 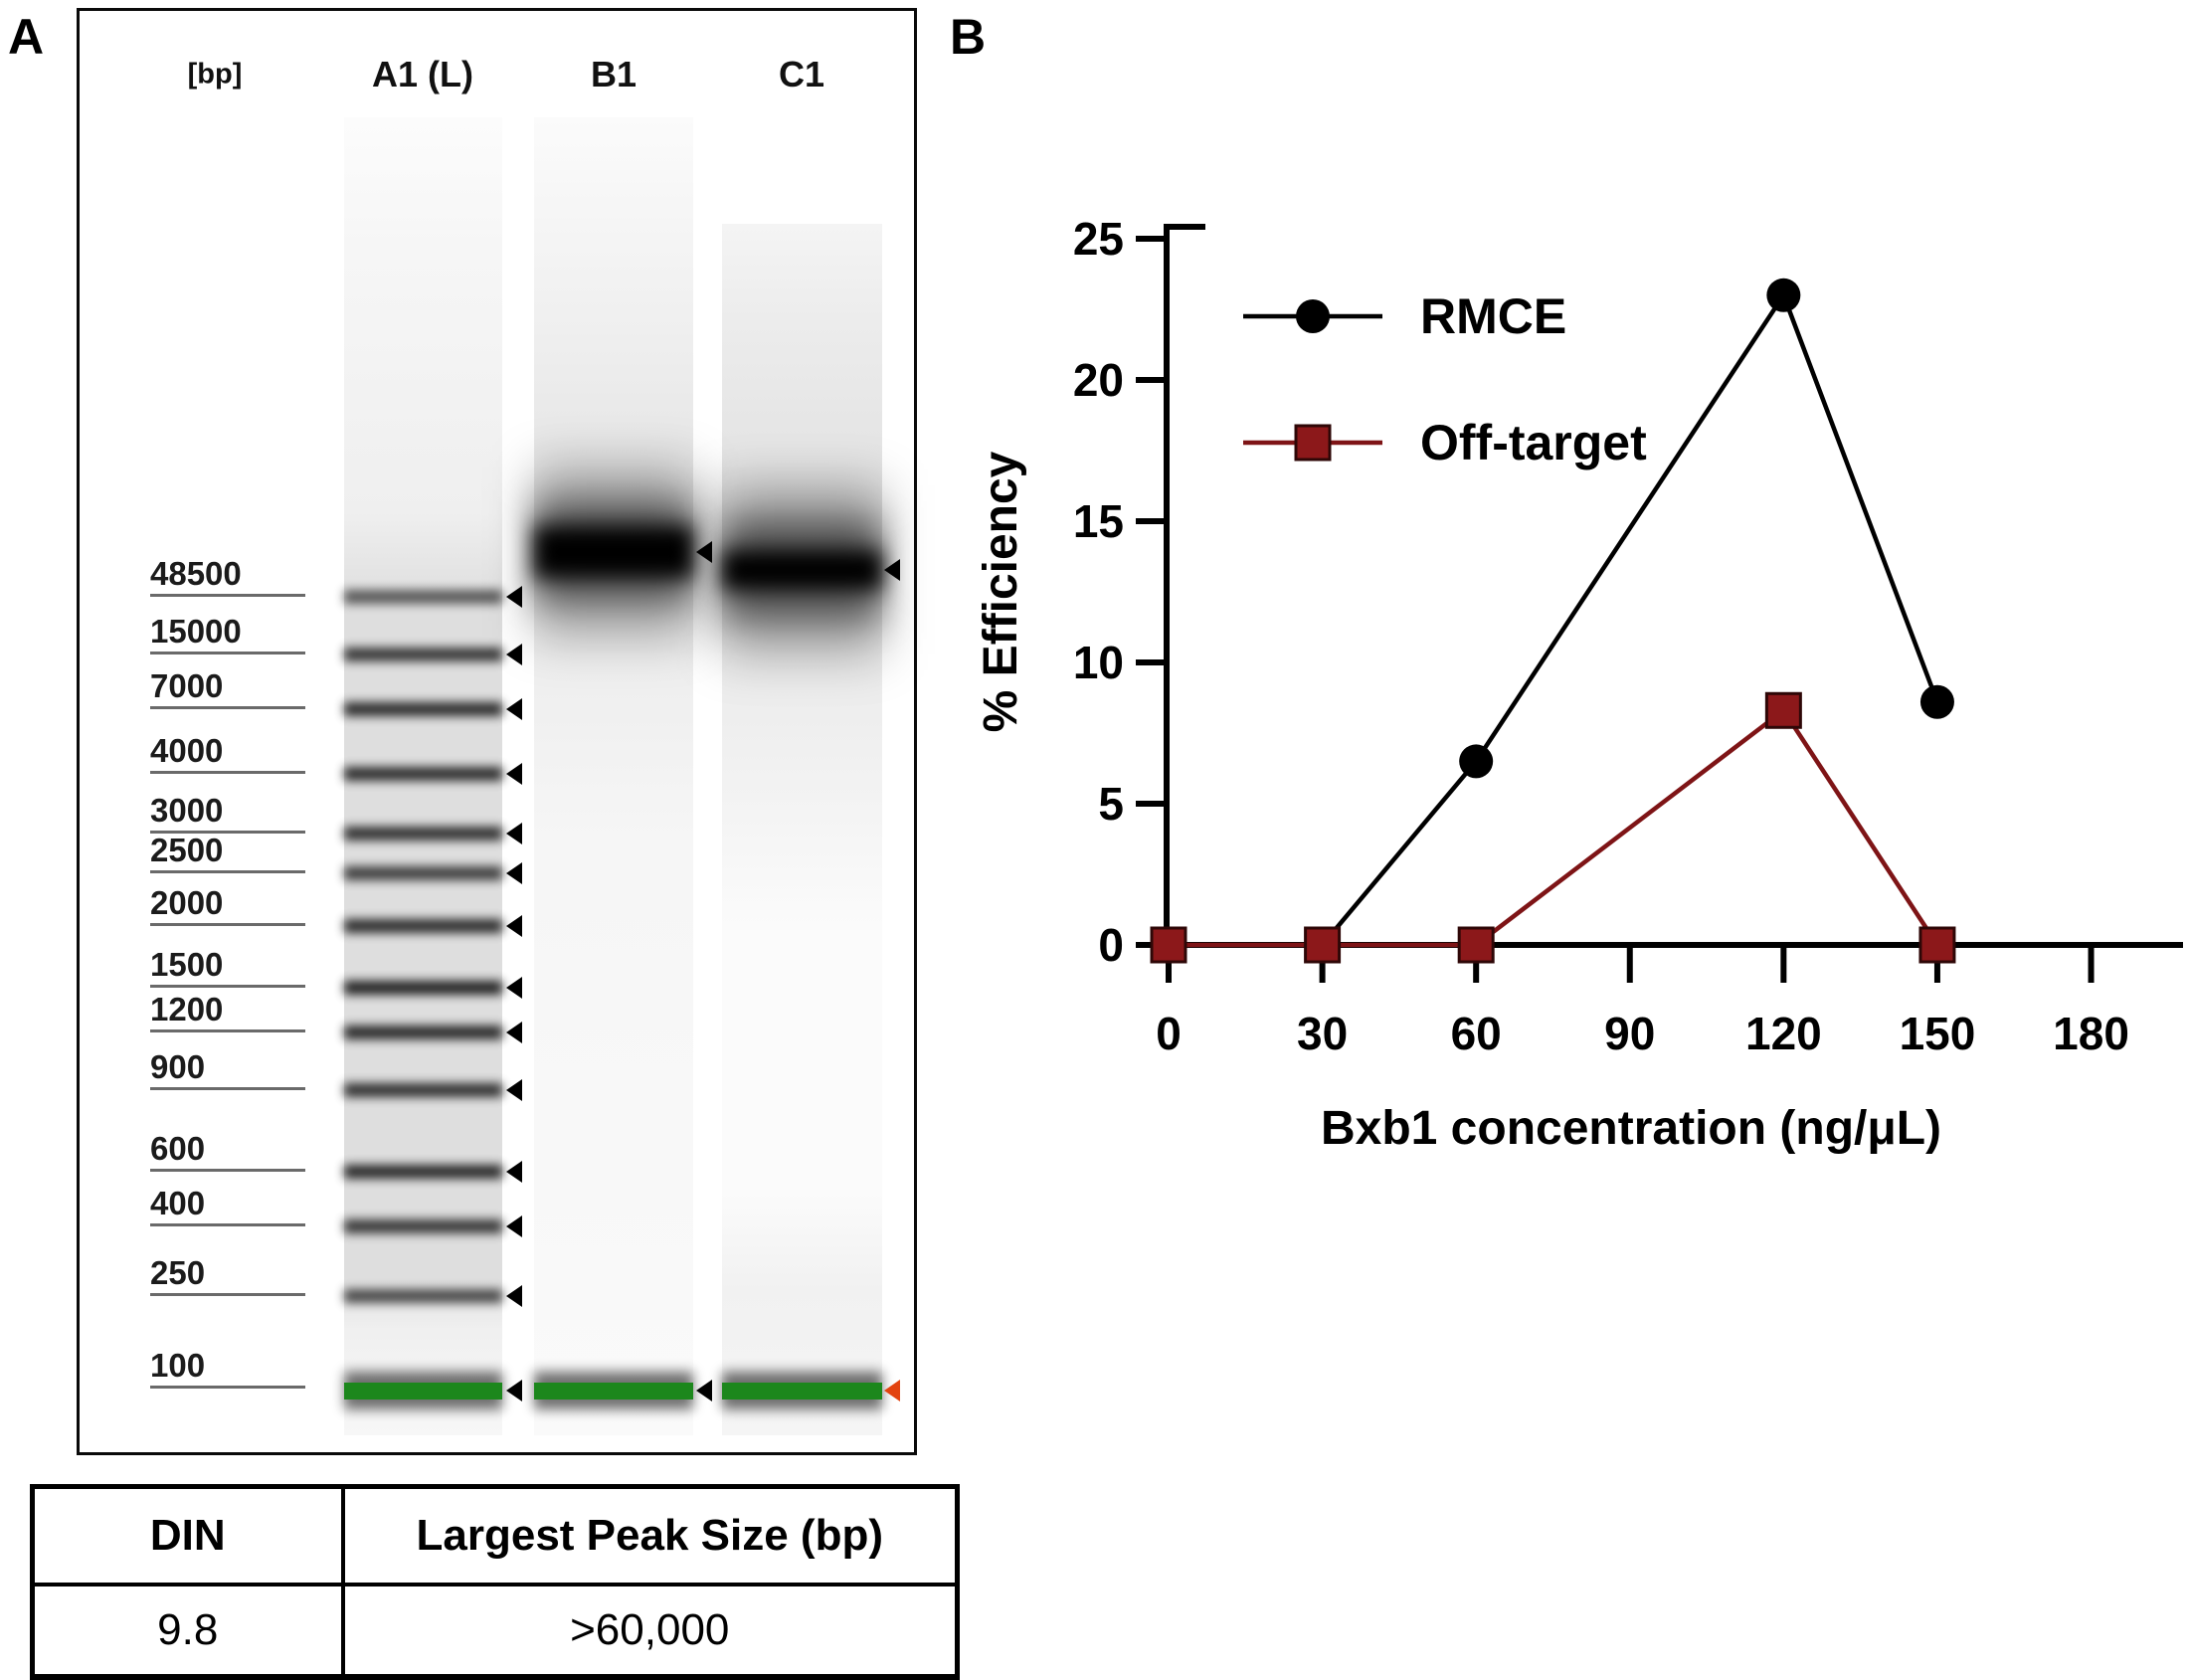 I want to click on lane-label-c1: C1, so click(x=802, y=74).